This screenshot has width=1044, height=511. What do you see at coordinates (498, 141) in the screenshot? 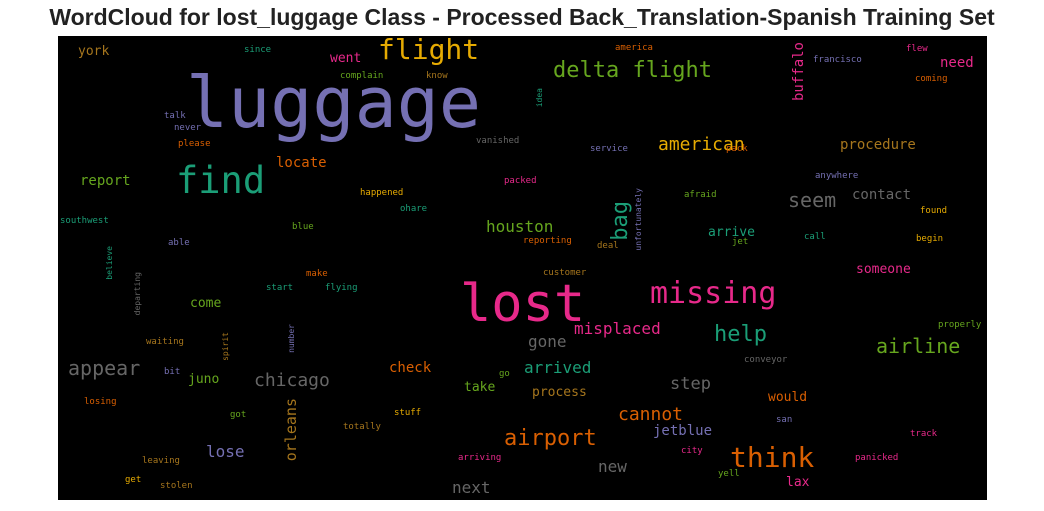
I see `word-vanished: vanished` at bounding box center [498, 141].